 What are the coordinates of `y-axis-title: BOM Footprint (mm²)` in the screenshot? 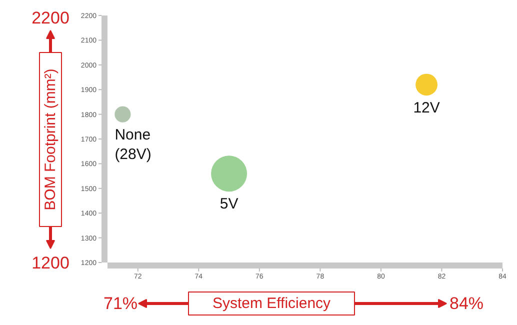 It's located at (50, 139).